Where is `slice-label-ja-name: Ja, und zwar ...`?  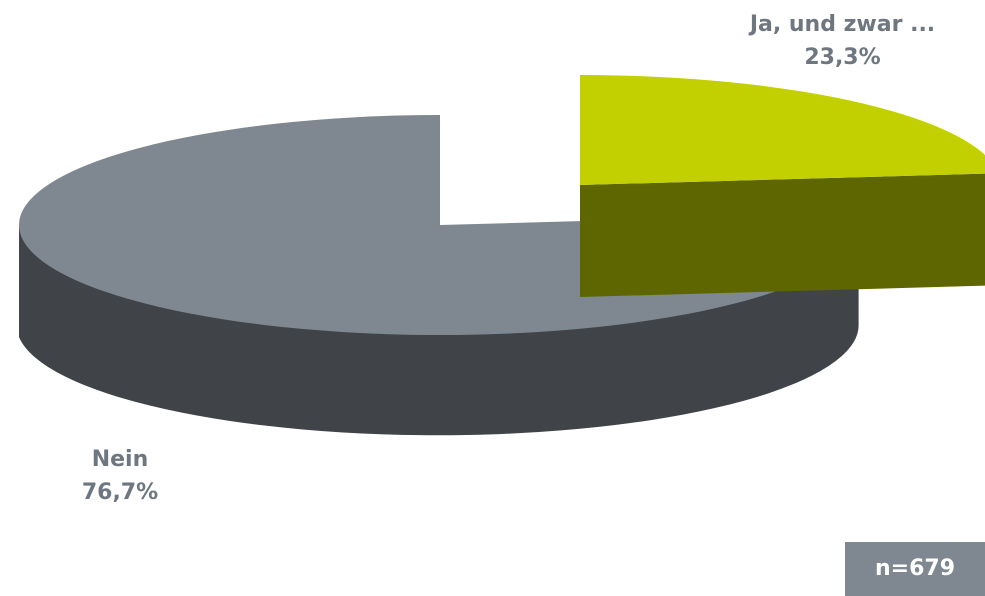 slice-label-ja-name: Ja, und zwar ... is located at coordinates (842, 24).